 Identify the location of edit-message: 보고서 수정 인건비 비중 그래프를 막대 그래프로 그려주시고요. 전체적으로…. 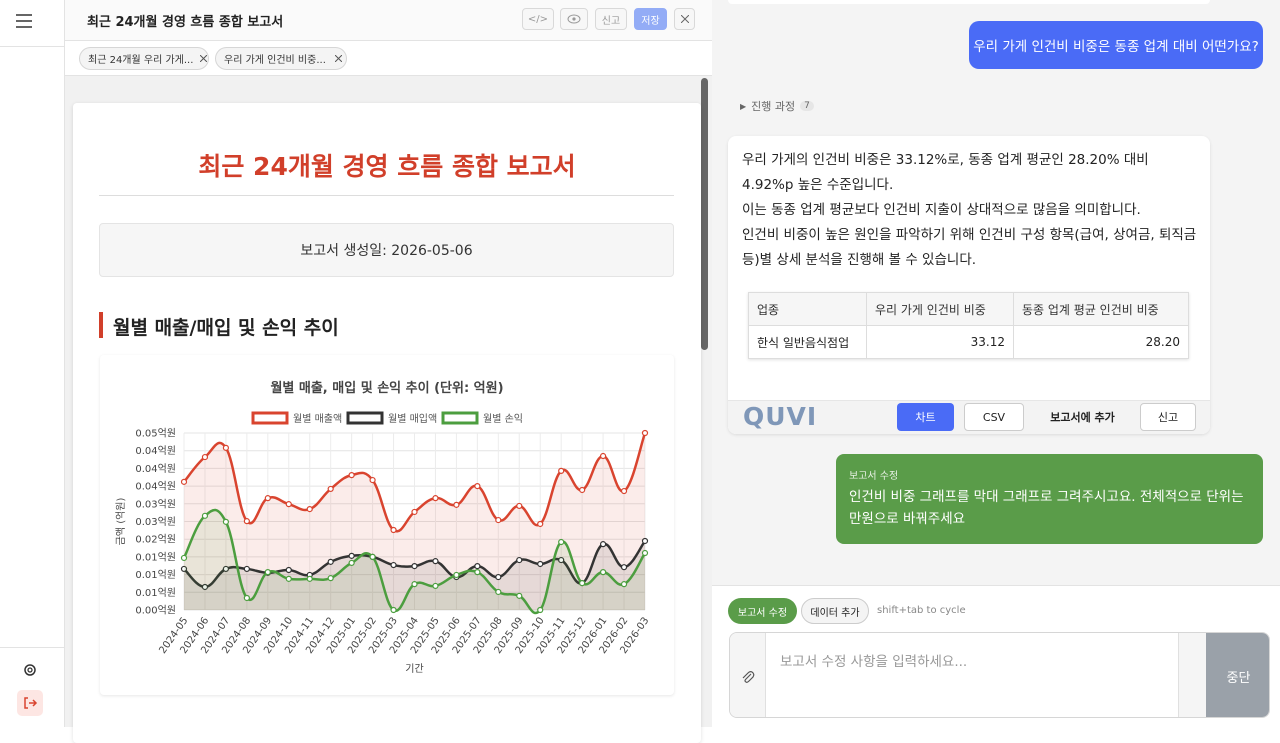
(1049, 499).